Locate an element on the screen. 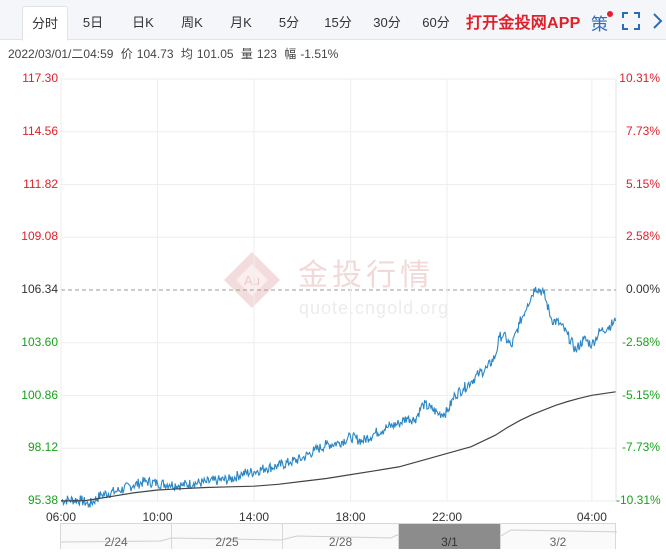  change-value: -1.51% is located at coordinates (319, 54).